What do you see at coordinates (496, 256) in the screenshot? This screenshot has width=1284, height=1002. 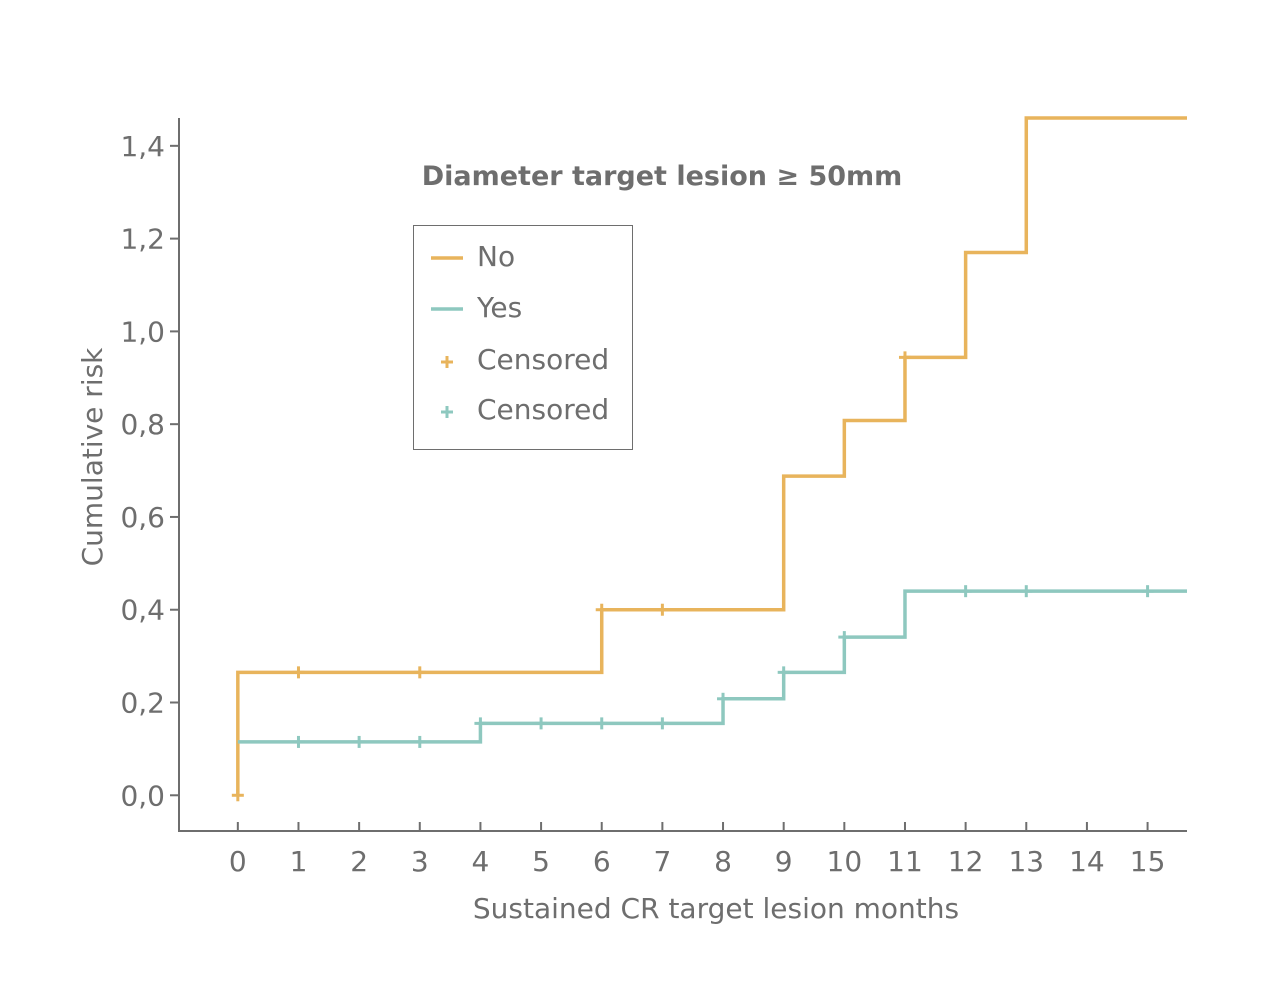 I see `legend-label: No` at bounding box center [496, 256].